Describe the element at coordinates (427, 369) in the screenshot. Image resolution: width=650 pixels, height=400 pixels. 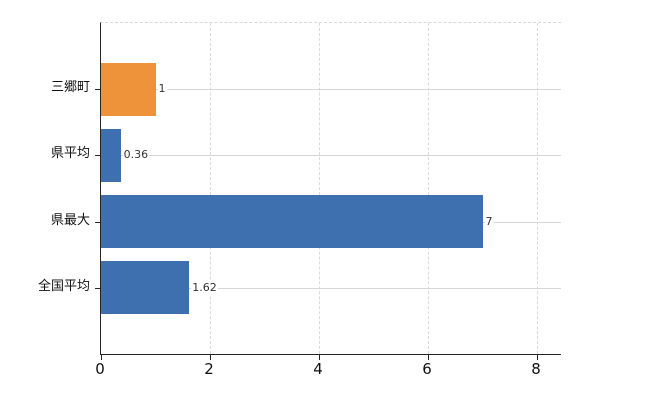
I see `x-axis-label: 6` at that location.